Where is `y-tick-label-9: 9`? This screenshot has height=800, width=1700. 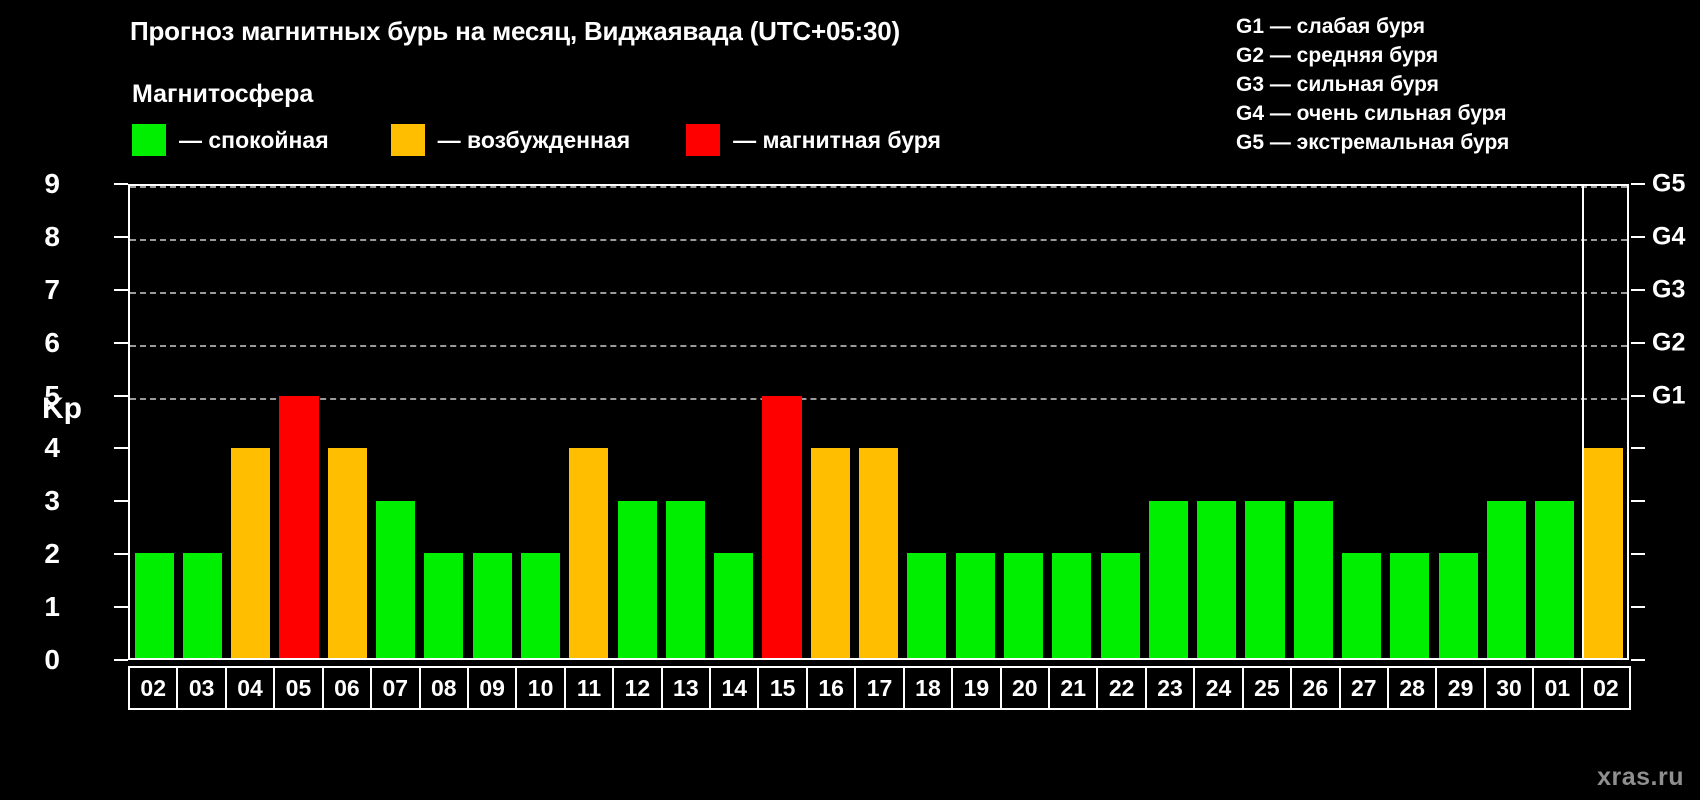 y-tick-label-9: 9 is located at coordinates (52, 183).